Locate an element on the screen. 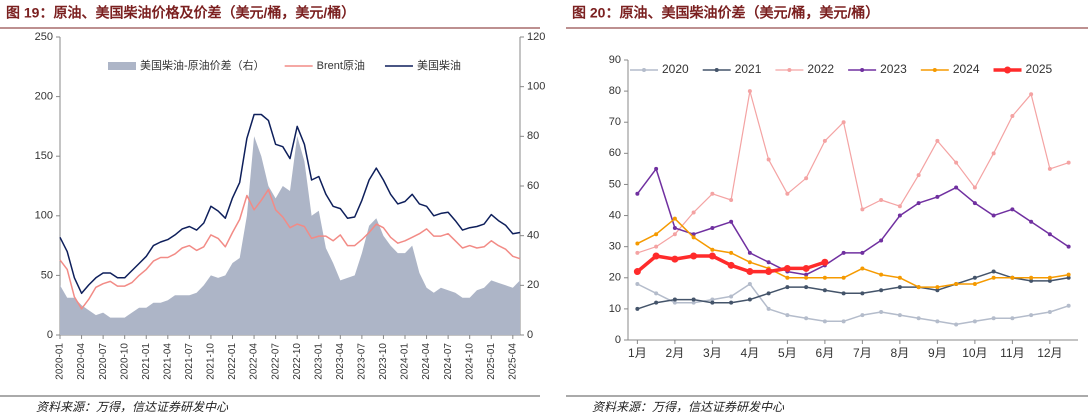  x-tick-label: 2023-01 is located at coordinates (318, 361).